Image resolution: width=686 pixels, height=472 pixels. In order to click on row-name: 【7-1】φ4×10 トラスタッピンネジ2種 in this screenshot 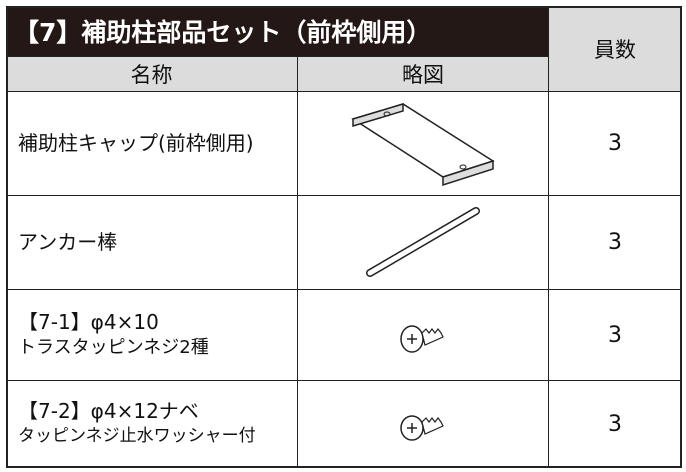, I will do `click(152, 335)`.